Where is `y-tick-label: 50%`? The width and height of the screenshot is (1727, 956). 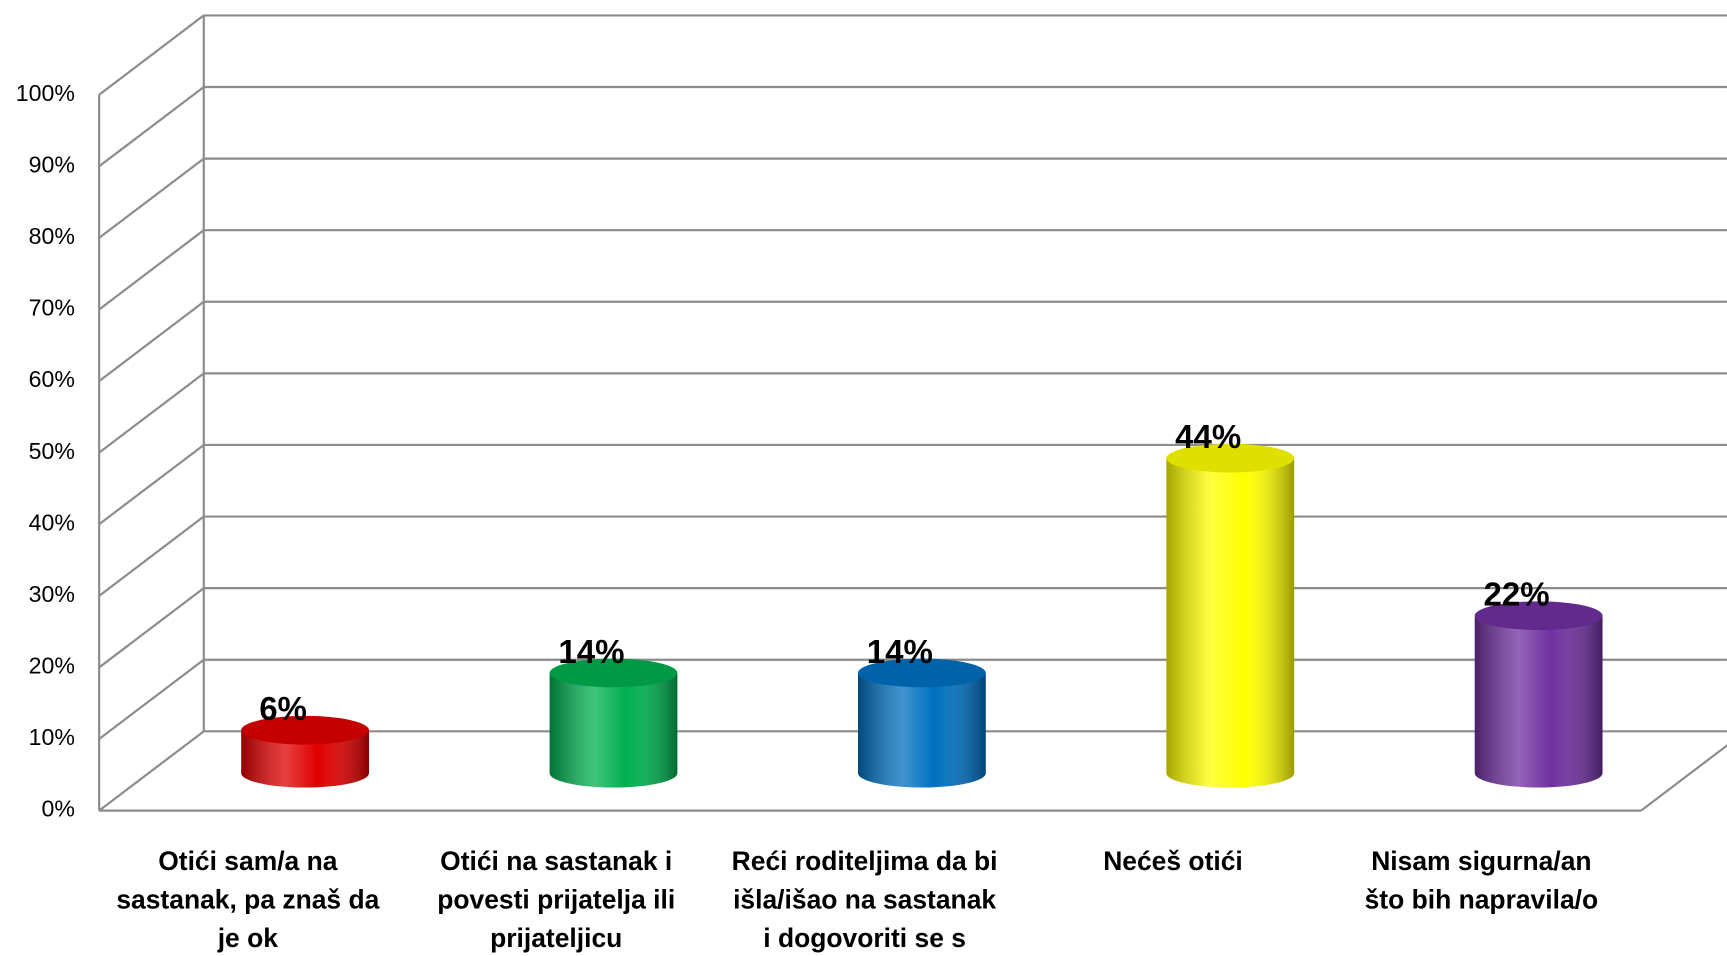
y-tick-label: 50% is located at coordinates (52, 451).